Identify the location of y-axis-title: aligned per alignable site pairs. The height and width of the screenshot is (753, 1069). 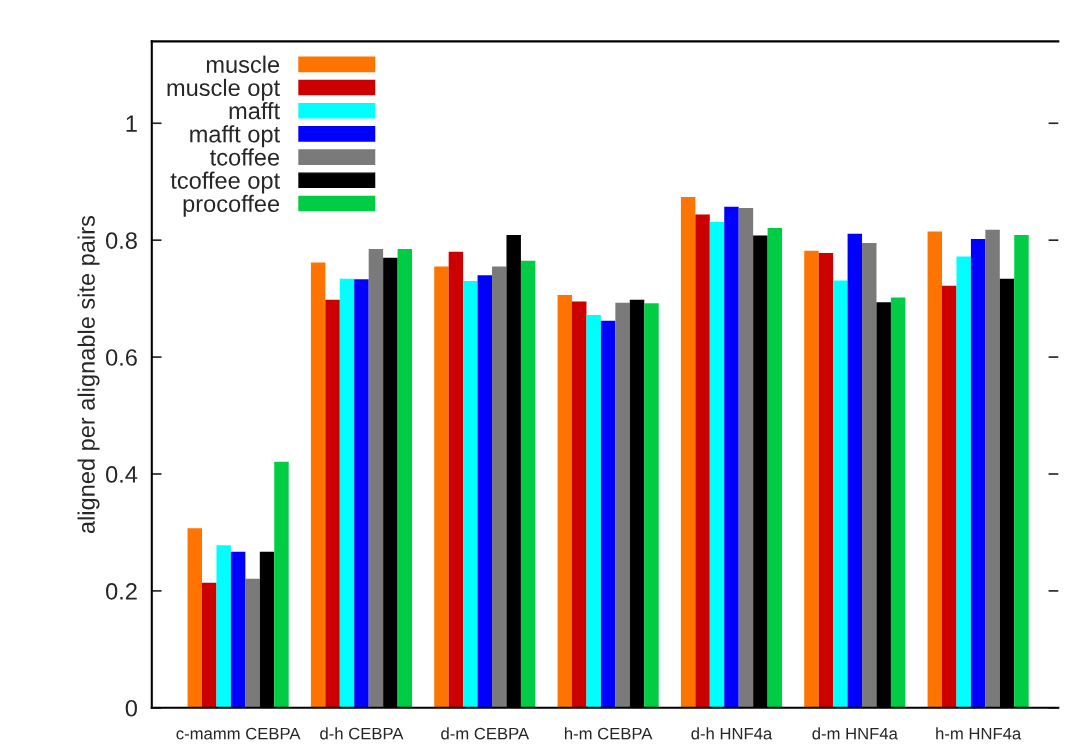
(88, 374).